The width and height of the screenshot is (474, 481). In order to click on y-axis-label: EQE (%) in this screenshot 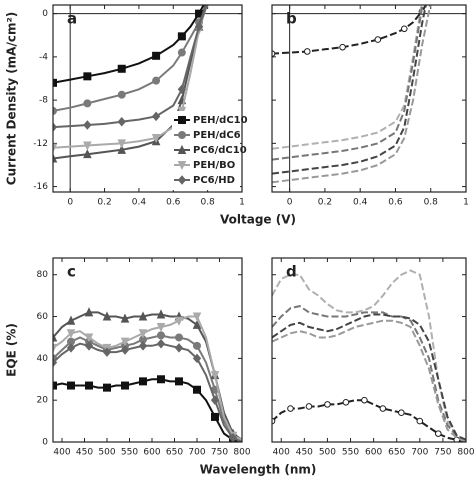, I will do `click(12, 350)`.